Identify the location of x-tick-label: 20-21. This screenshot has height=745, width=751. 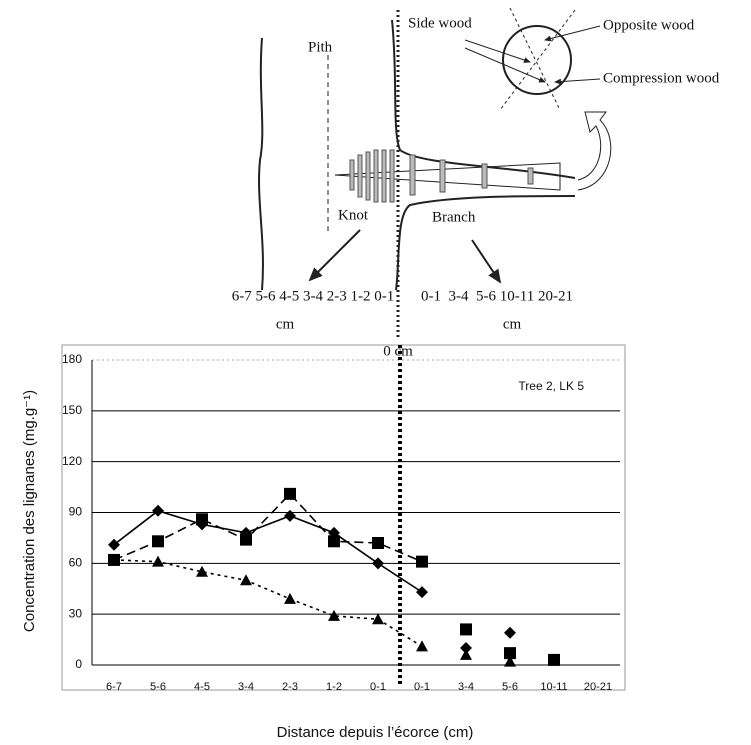
(598, 687).